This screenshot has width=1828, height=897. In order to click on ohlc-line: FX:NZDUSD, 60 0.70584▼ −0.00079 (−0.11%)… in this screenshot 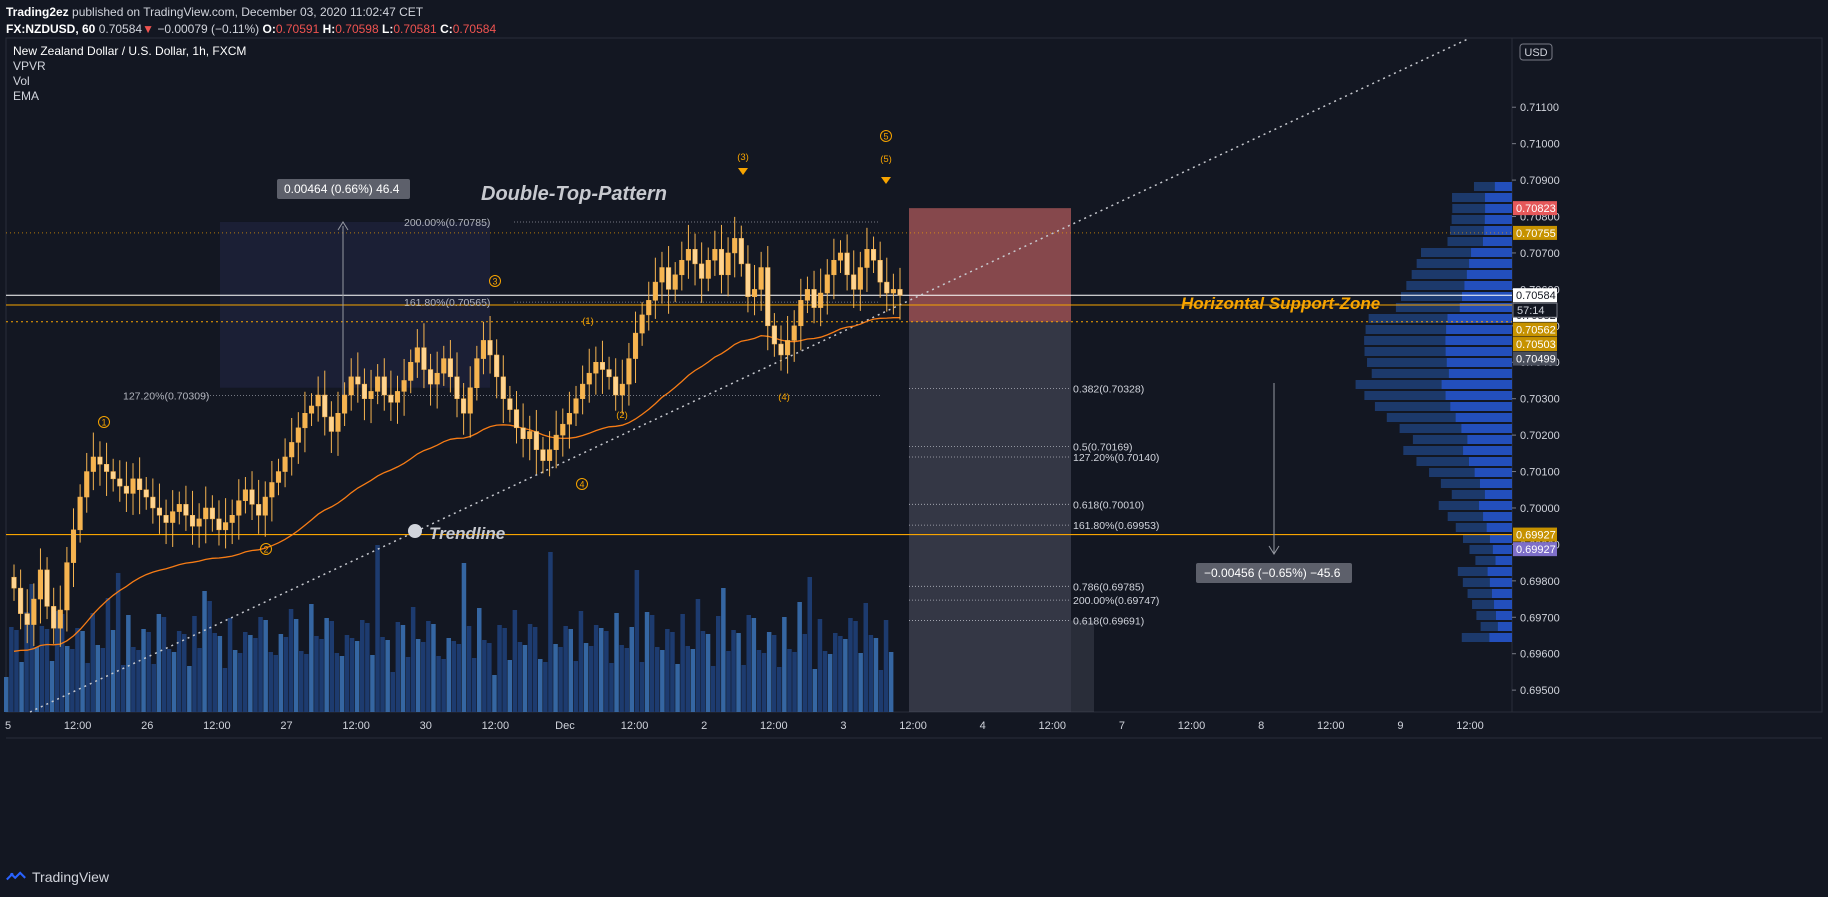, I will do `click(251, 29)`.